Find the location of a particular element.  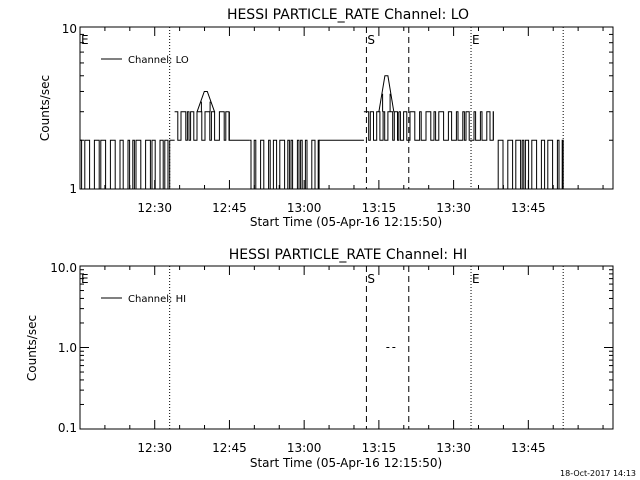

chart-lo-ytick-10: 10 is located at coordinates (69, 29).